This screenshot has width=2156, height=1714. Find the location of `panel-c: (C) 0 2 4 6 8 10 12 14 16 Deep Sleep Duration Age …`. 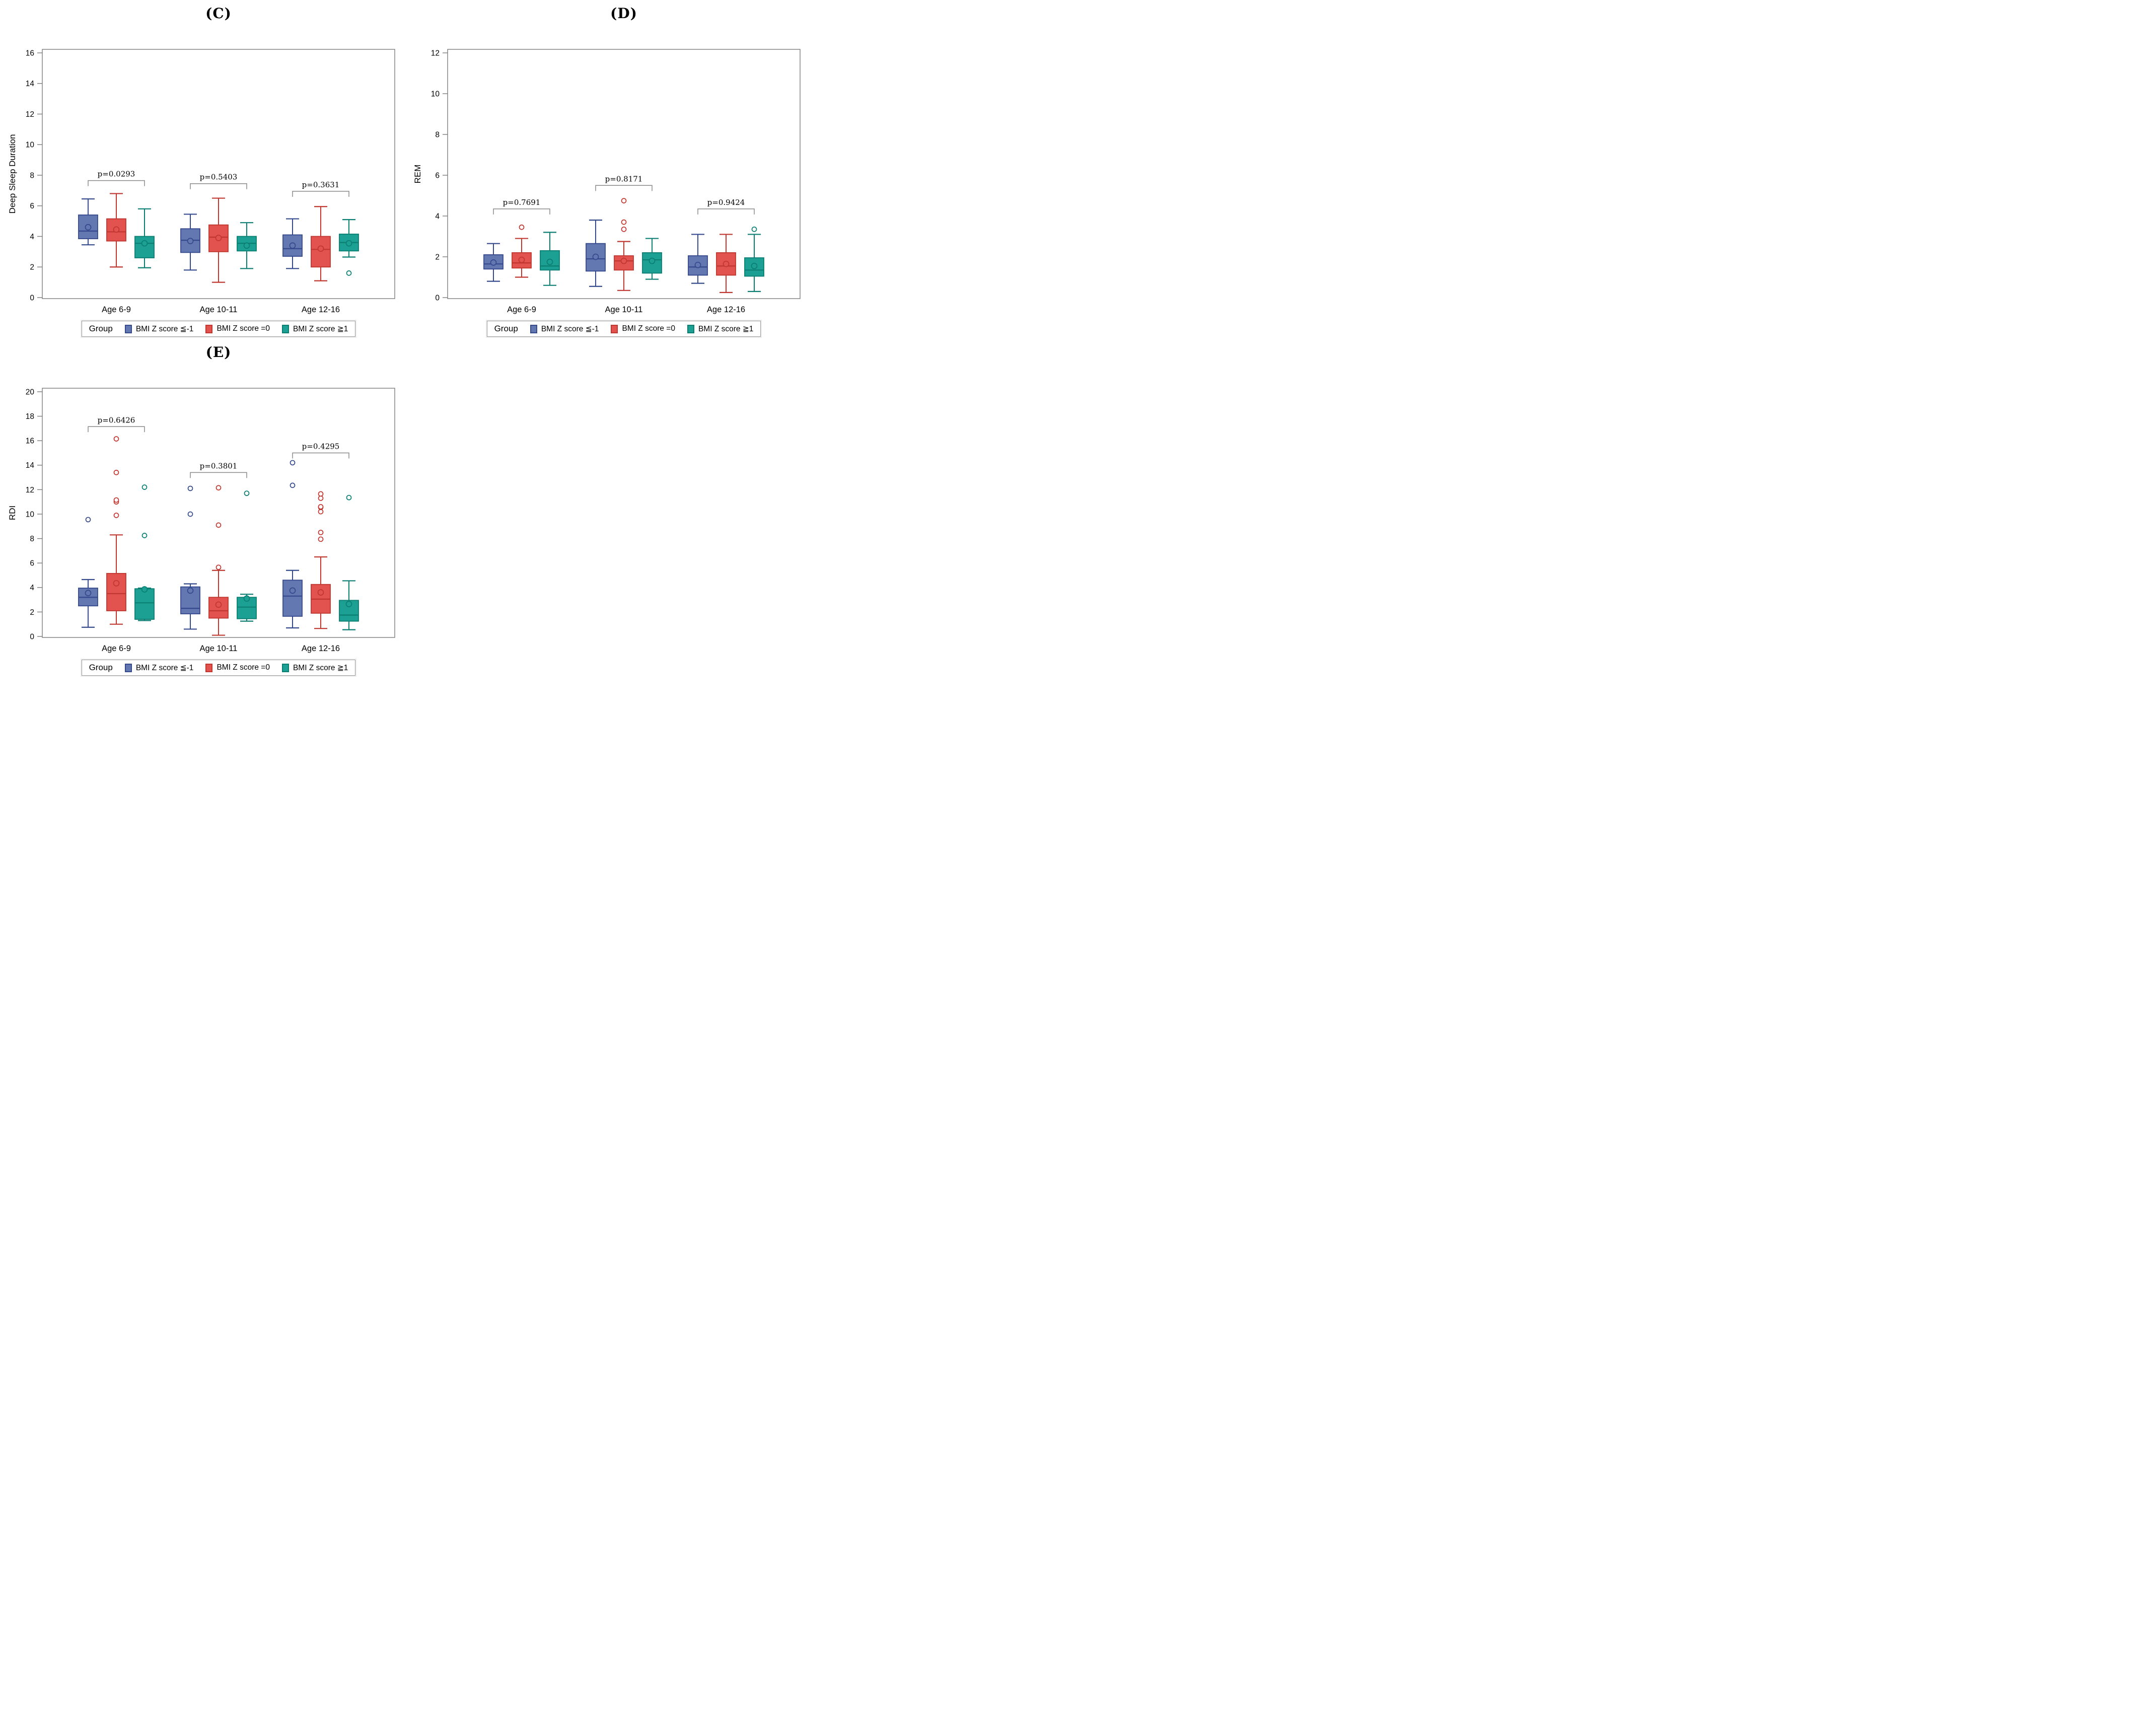

panel-c: (C) 0 2 4 6 8 10 12 14 16 Deep Sleep Duration Age … is located at coordinates (204, 170).